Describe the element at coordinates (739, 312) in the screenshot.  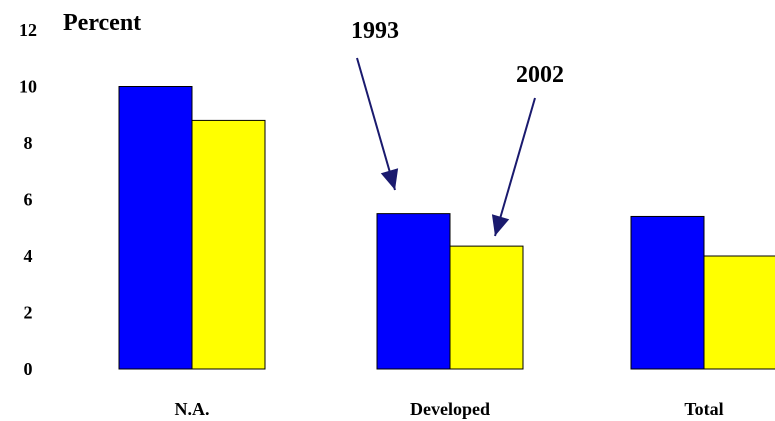
I see `bar-2002-total` at that location.